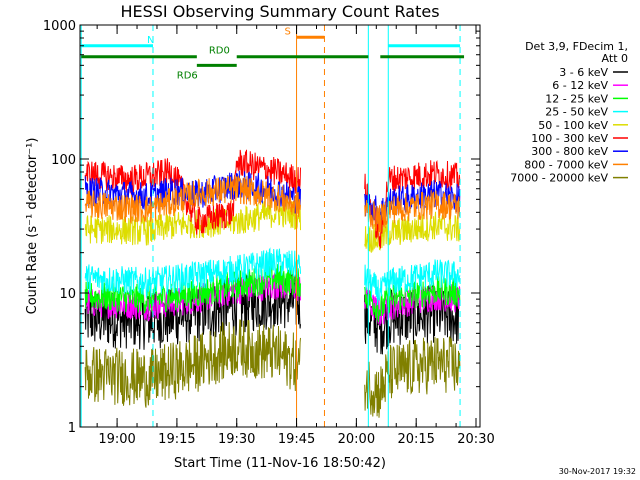 The image size is (640, 480). What do you see at coordinates (569, 138) in the screenshot?
I see `legend-entry-label: 100 - 300 keV` at bounding box center [569, 138].